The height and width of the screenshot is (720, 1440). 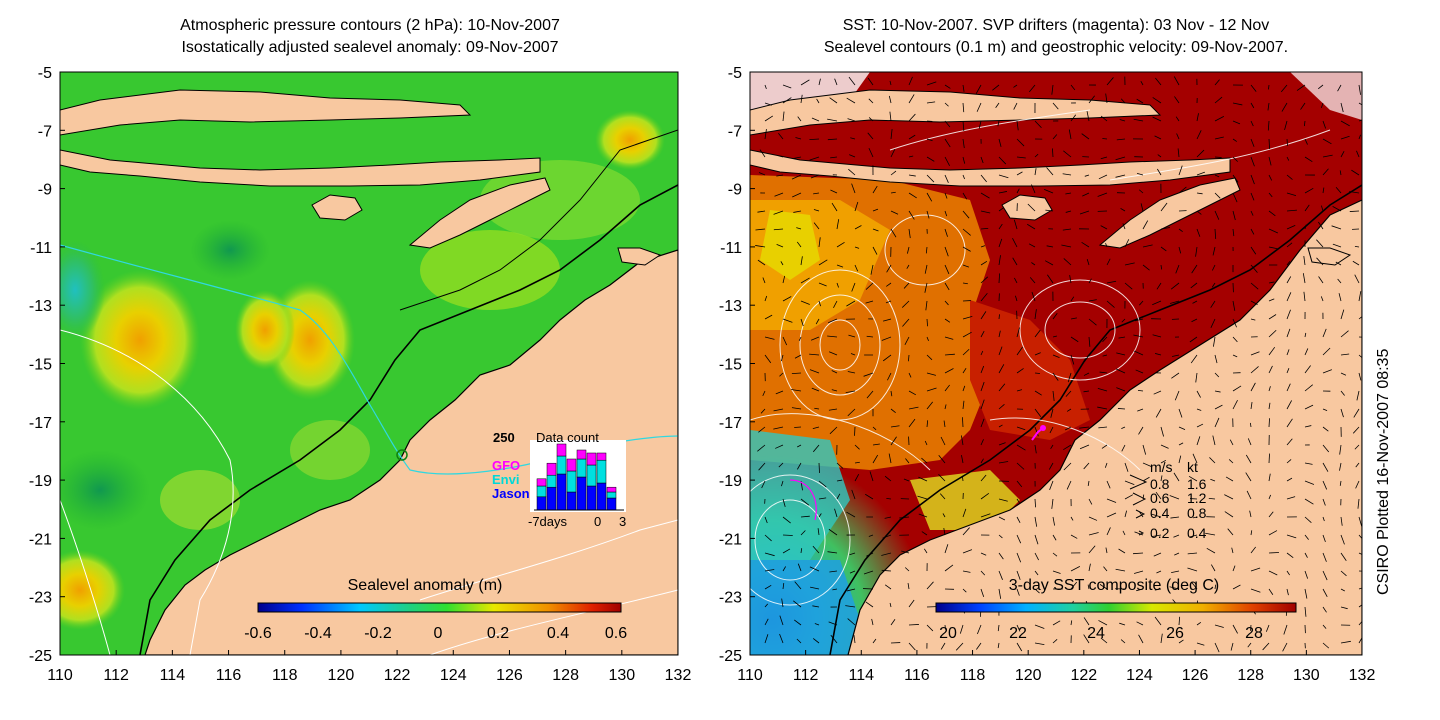 What do you see at coordinates (639, 256) in the screenshot?
I see `tanimbar-island` at bounding box center [639, 256].